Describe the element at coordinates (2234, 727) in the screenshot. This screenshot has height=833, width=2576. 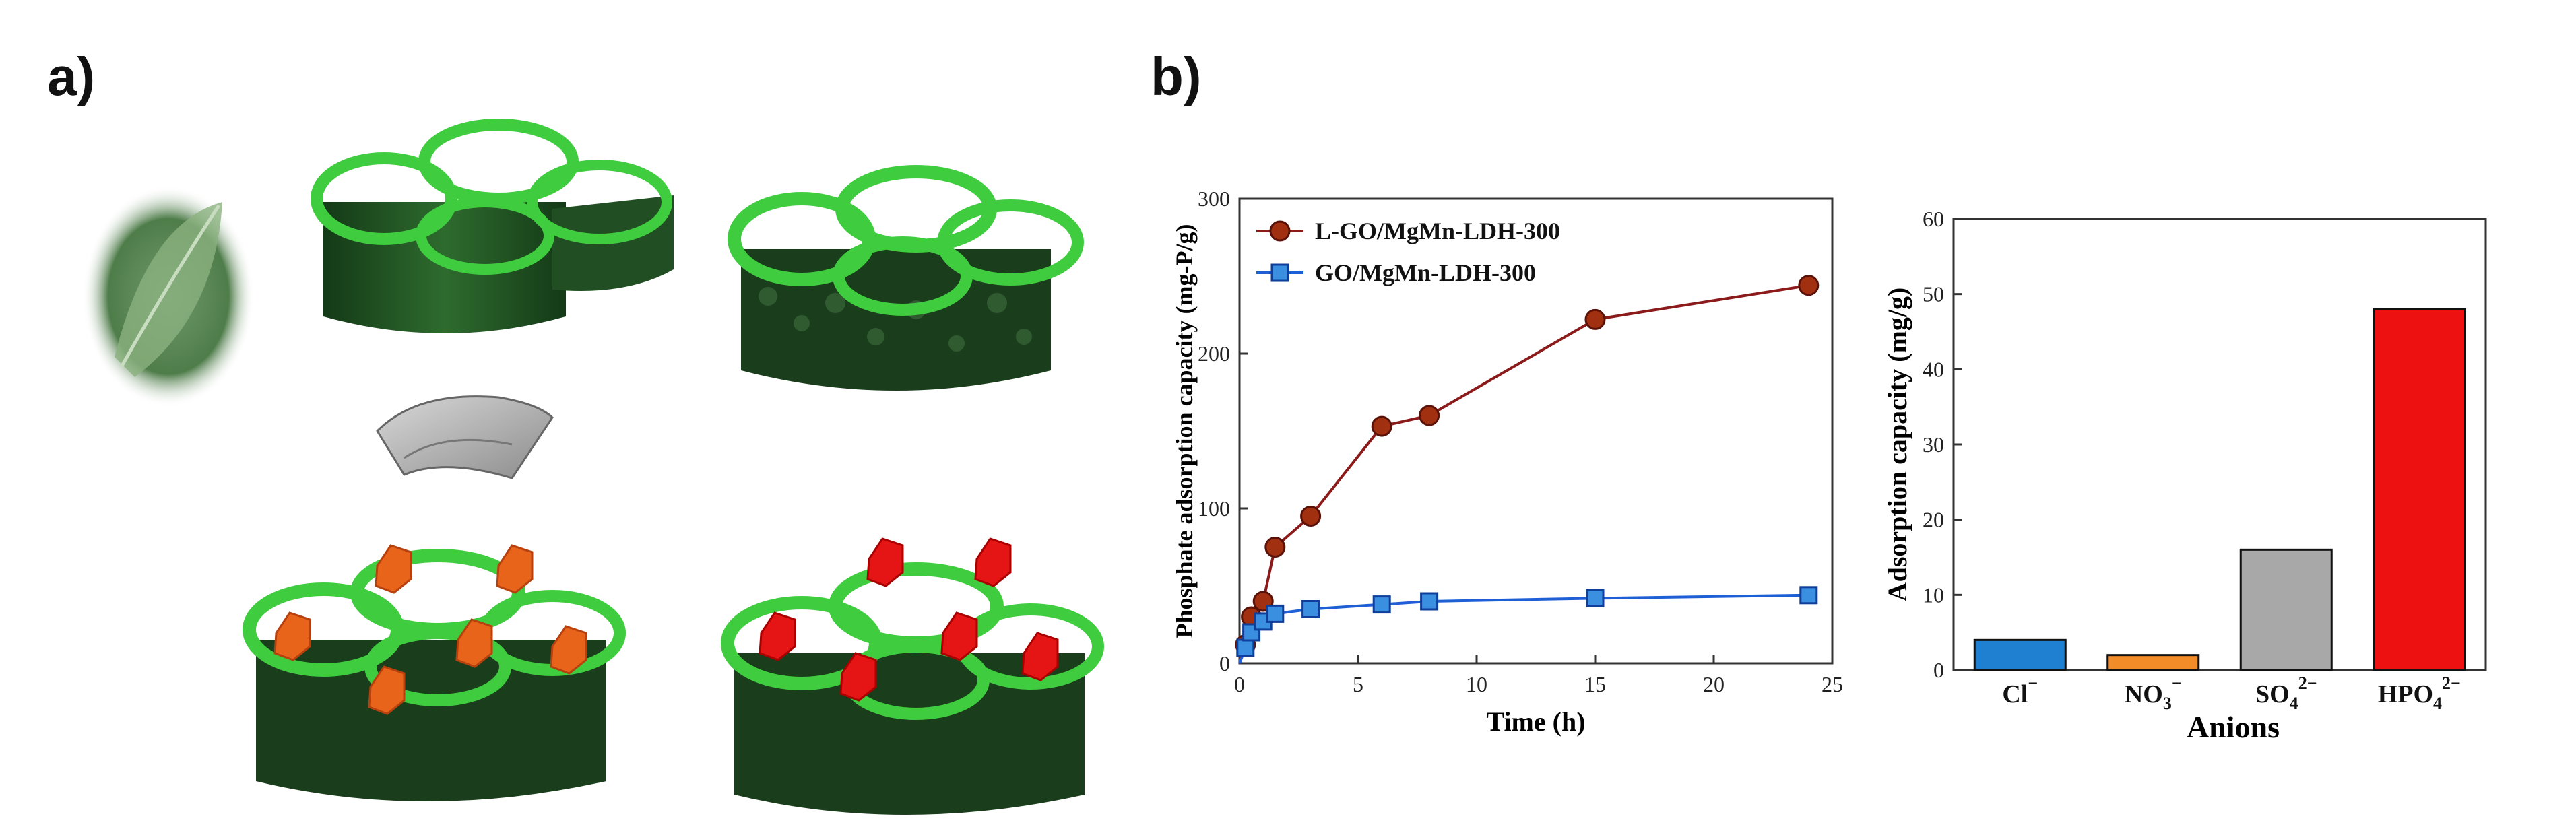
I see `bar-chart-x-axis-label: Anions` at that location.